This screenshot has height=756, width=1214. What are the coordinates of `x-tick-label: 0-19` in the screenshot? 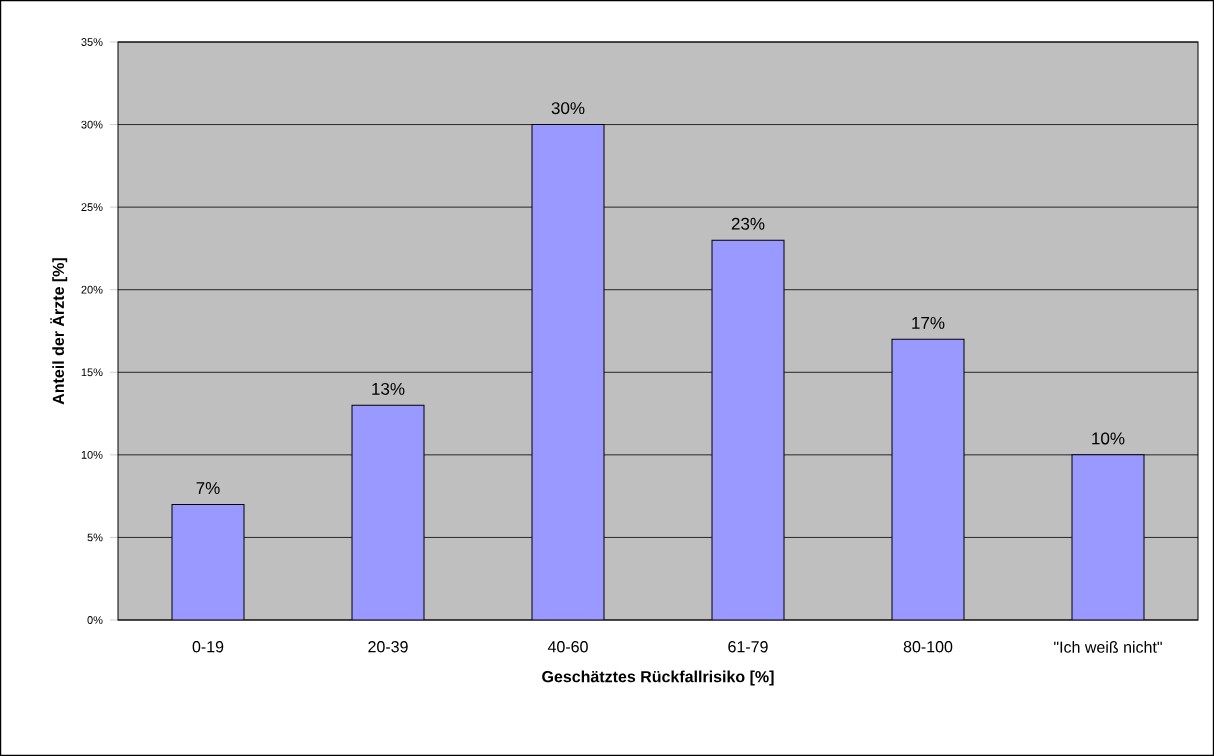 It's located at (208, 647).